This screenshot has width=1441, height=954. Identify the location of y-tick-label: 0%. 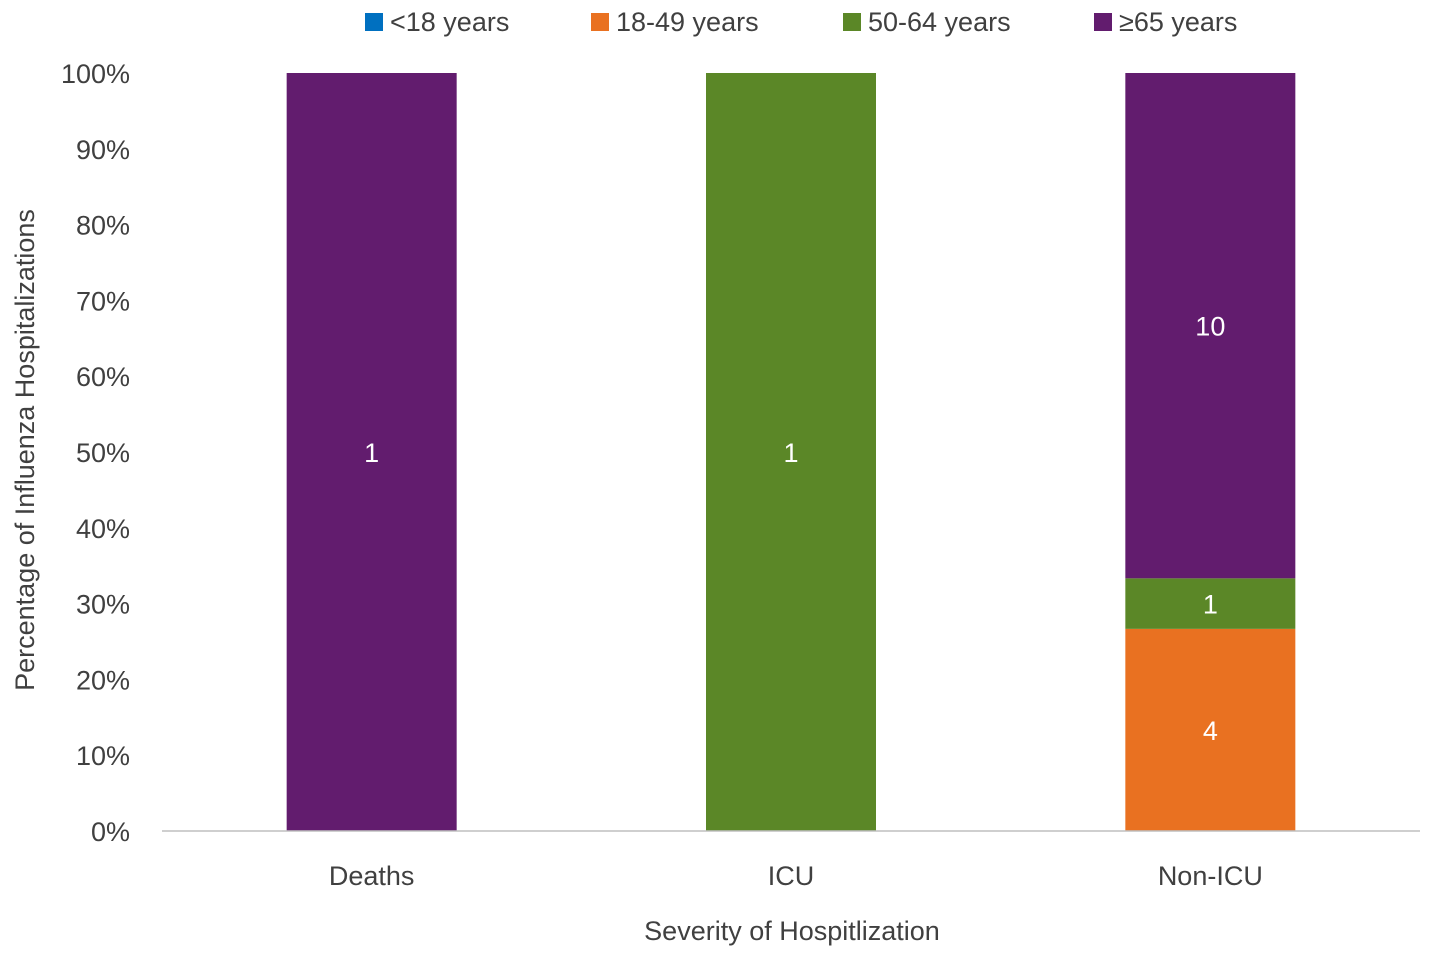
(110, 832).